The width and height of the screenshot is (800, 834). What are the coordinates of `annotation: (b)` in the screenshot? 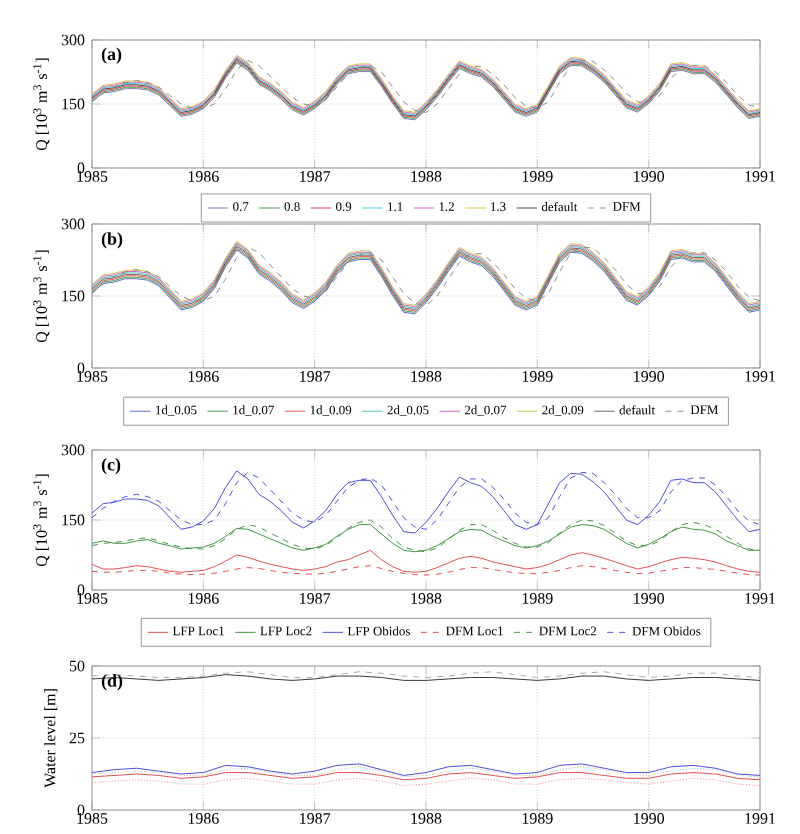 It's located at (112, 240).